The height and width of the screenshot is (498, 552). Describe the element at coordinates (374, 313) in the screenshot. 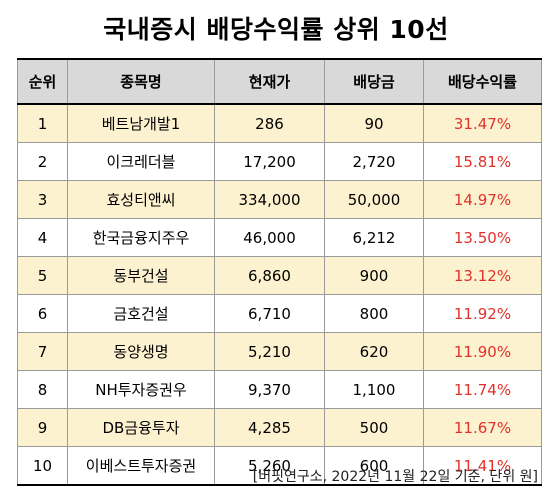

I see `dividend-cell: 800` at that location.